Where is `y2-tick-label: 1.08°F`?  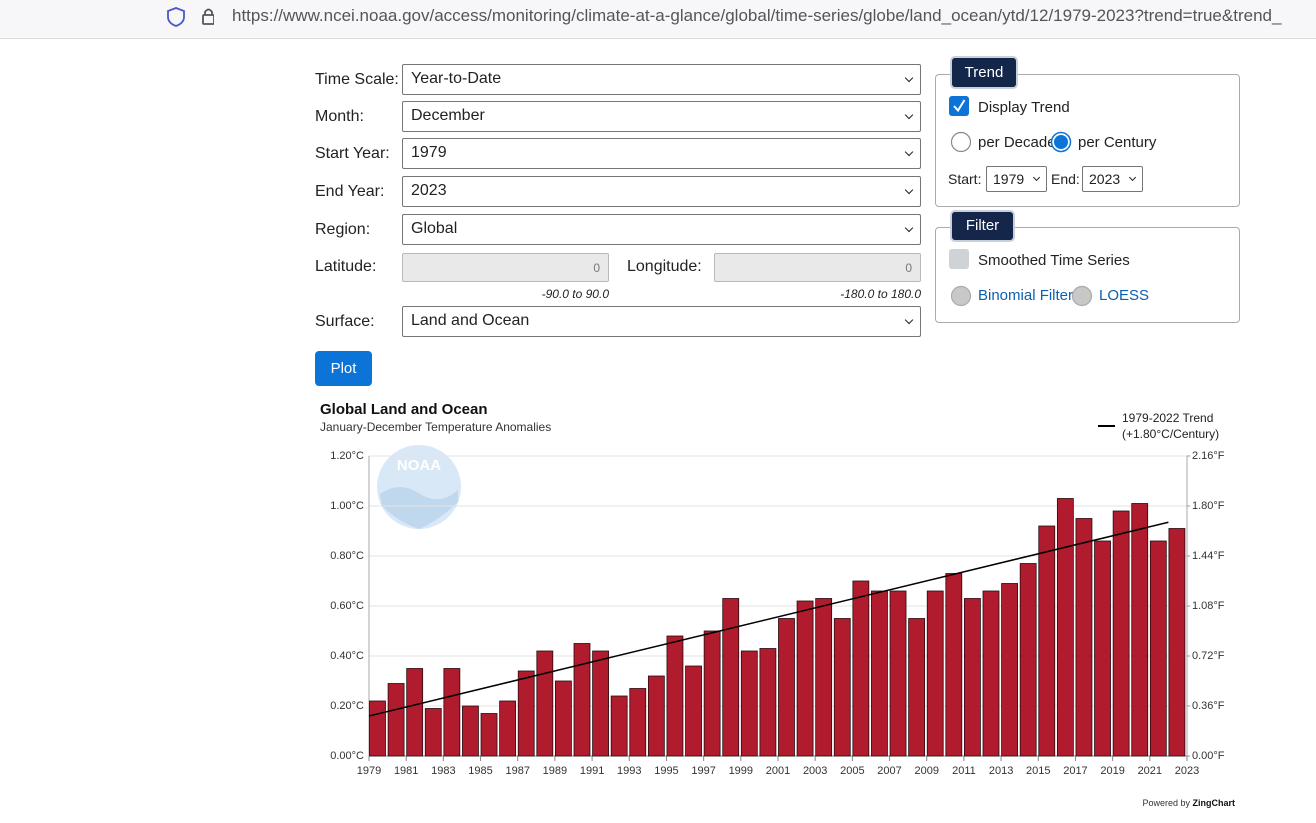
y2-tick-label: 1.08°F is located at coordinates (1208, 606).